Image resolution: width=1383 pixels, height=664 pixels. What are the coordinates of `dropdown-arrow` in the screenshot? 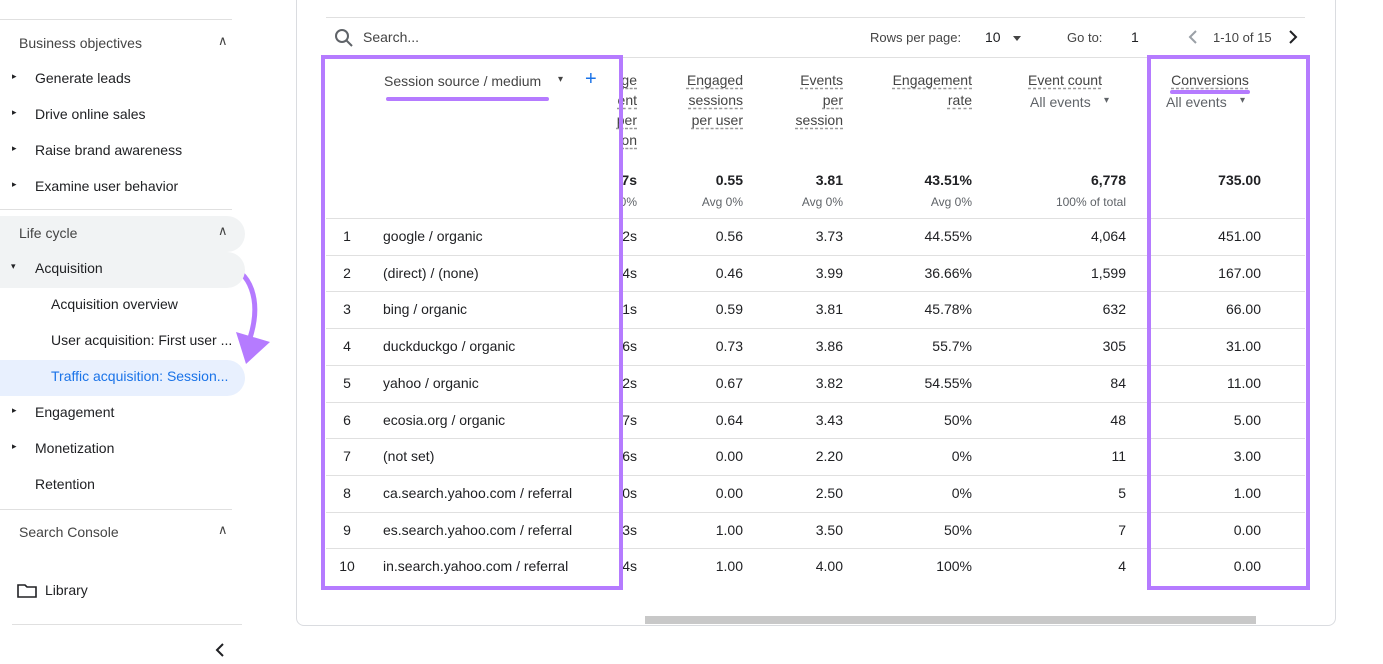 It's located at (1017, 38).